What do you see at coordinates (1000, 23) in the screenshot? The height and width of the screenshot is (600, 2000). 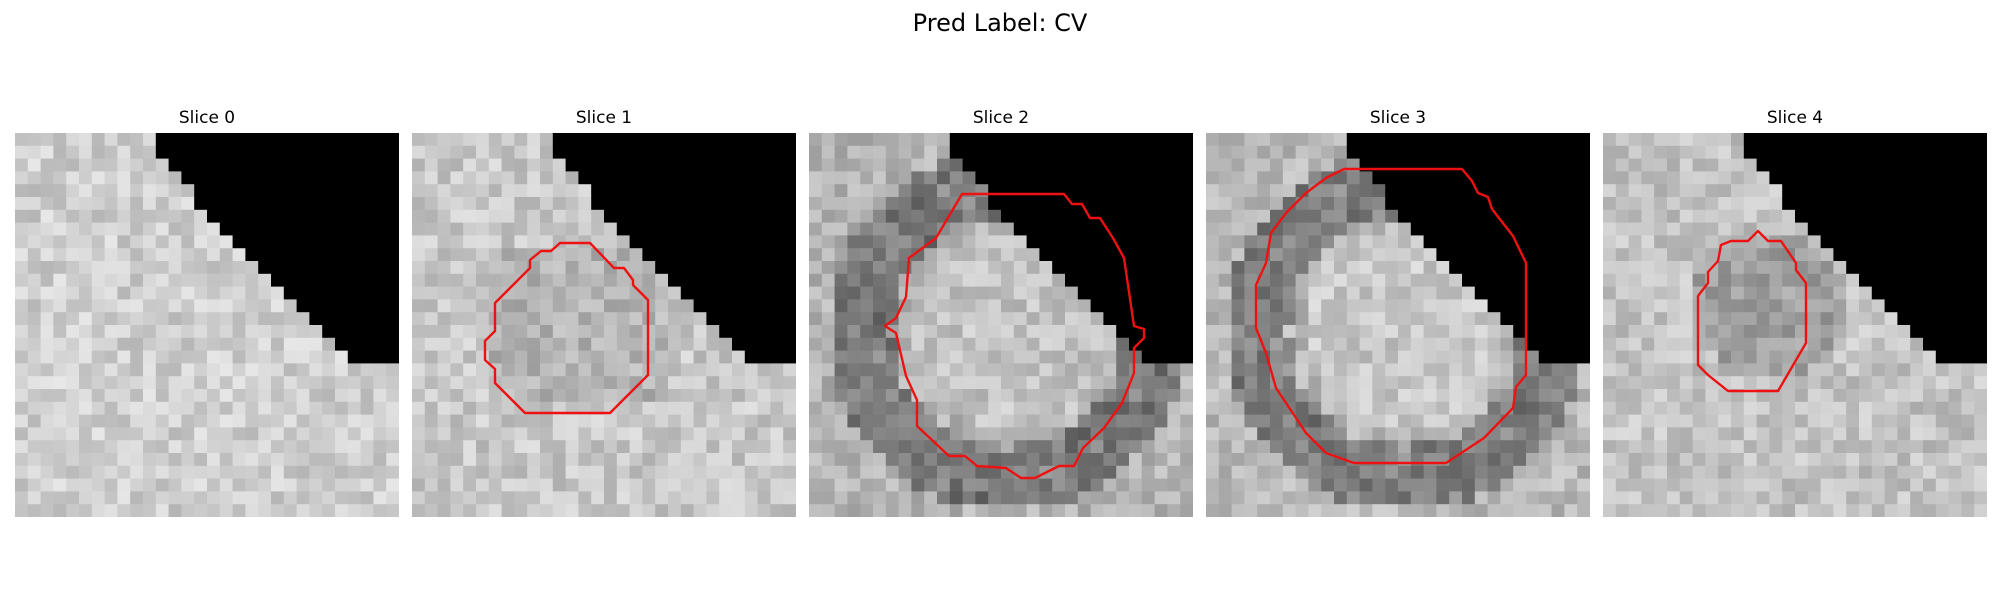 I see `figure-title: Pred Label: CV` at bounding box center [1000, 23].